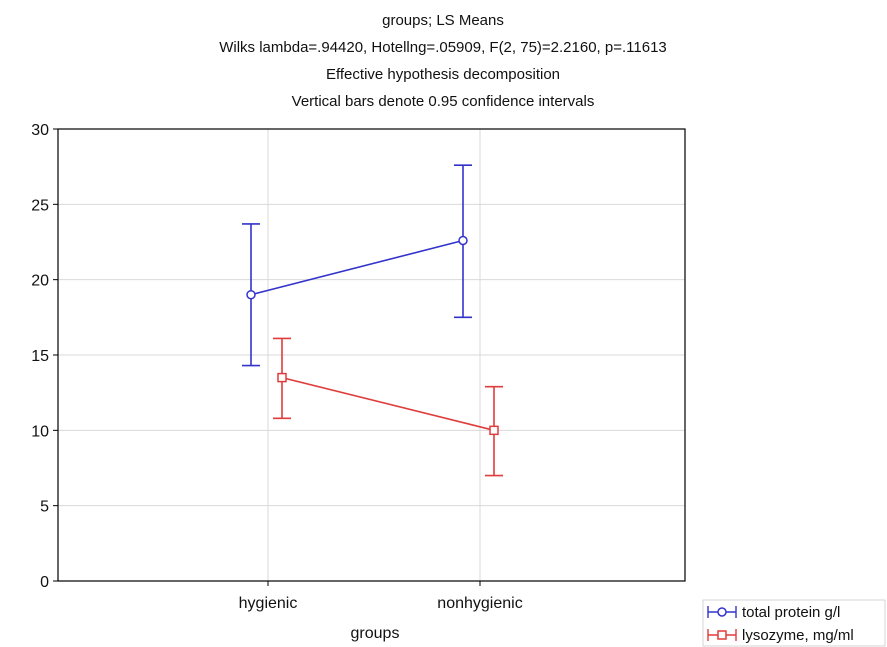 The height and width of the screenshot is (647, 887). What do you see at coordinates (40, 281) in the screenshot?
I see `y-tick-label: 20` at bounding box center [40, 281].